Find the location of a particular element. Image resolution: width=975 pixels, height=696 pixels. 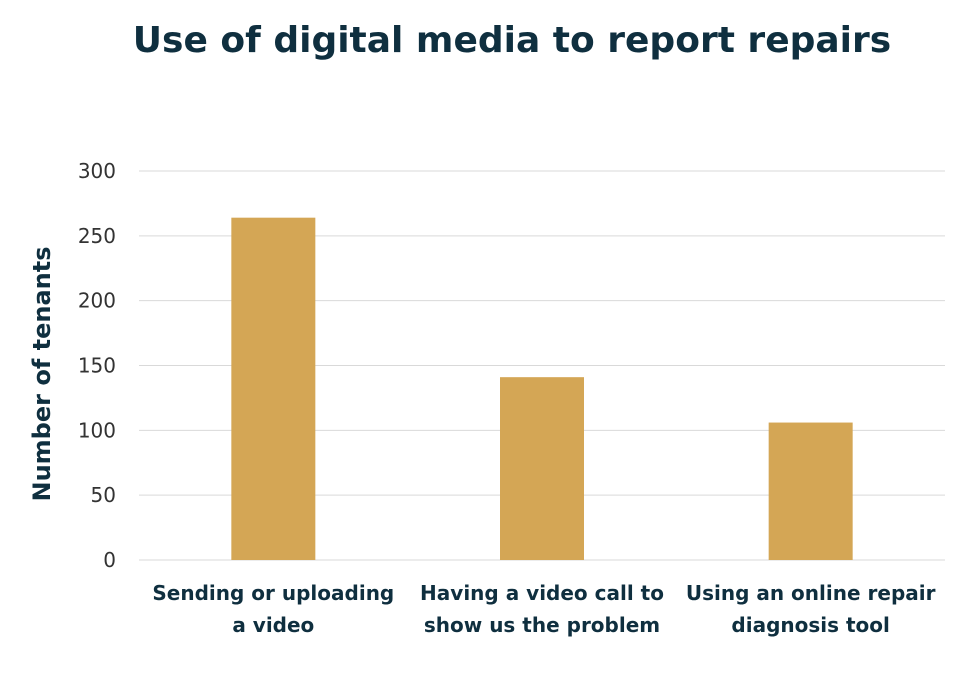

y-tick-label: 0 is located at coordinates (109, 560).